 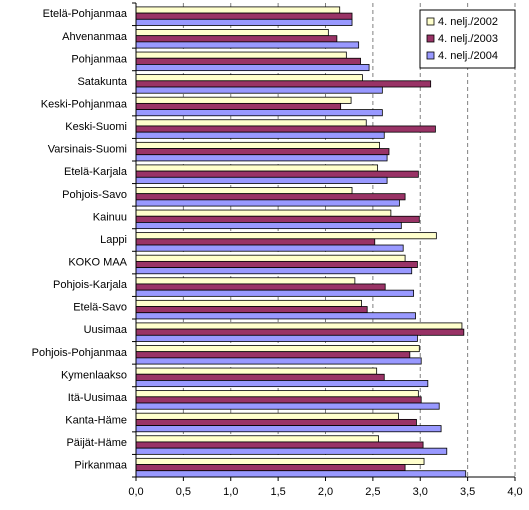 I want to click on category-label: Uusimaa, so click(x=106, y=330).